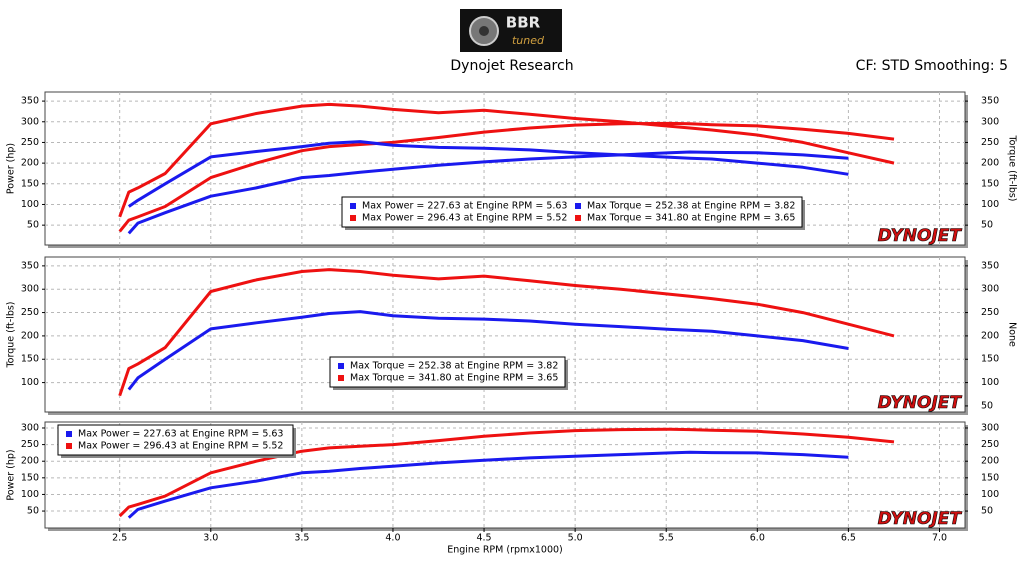 The height and width of the screenshot is (575, 1024). What do you see at coordinates (505, 550) in the screenshot?
I see `x-axis-label: Engine RPM (rpmx1000)` at bounding box center [505, 550].